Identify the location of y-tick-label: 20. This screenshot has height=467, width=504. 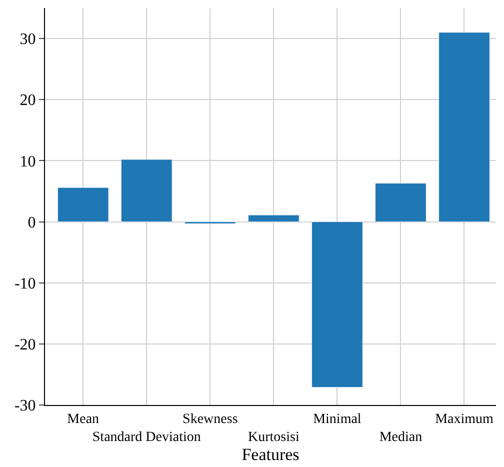
(28, 101).